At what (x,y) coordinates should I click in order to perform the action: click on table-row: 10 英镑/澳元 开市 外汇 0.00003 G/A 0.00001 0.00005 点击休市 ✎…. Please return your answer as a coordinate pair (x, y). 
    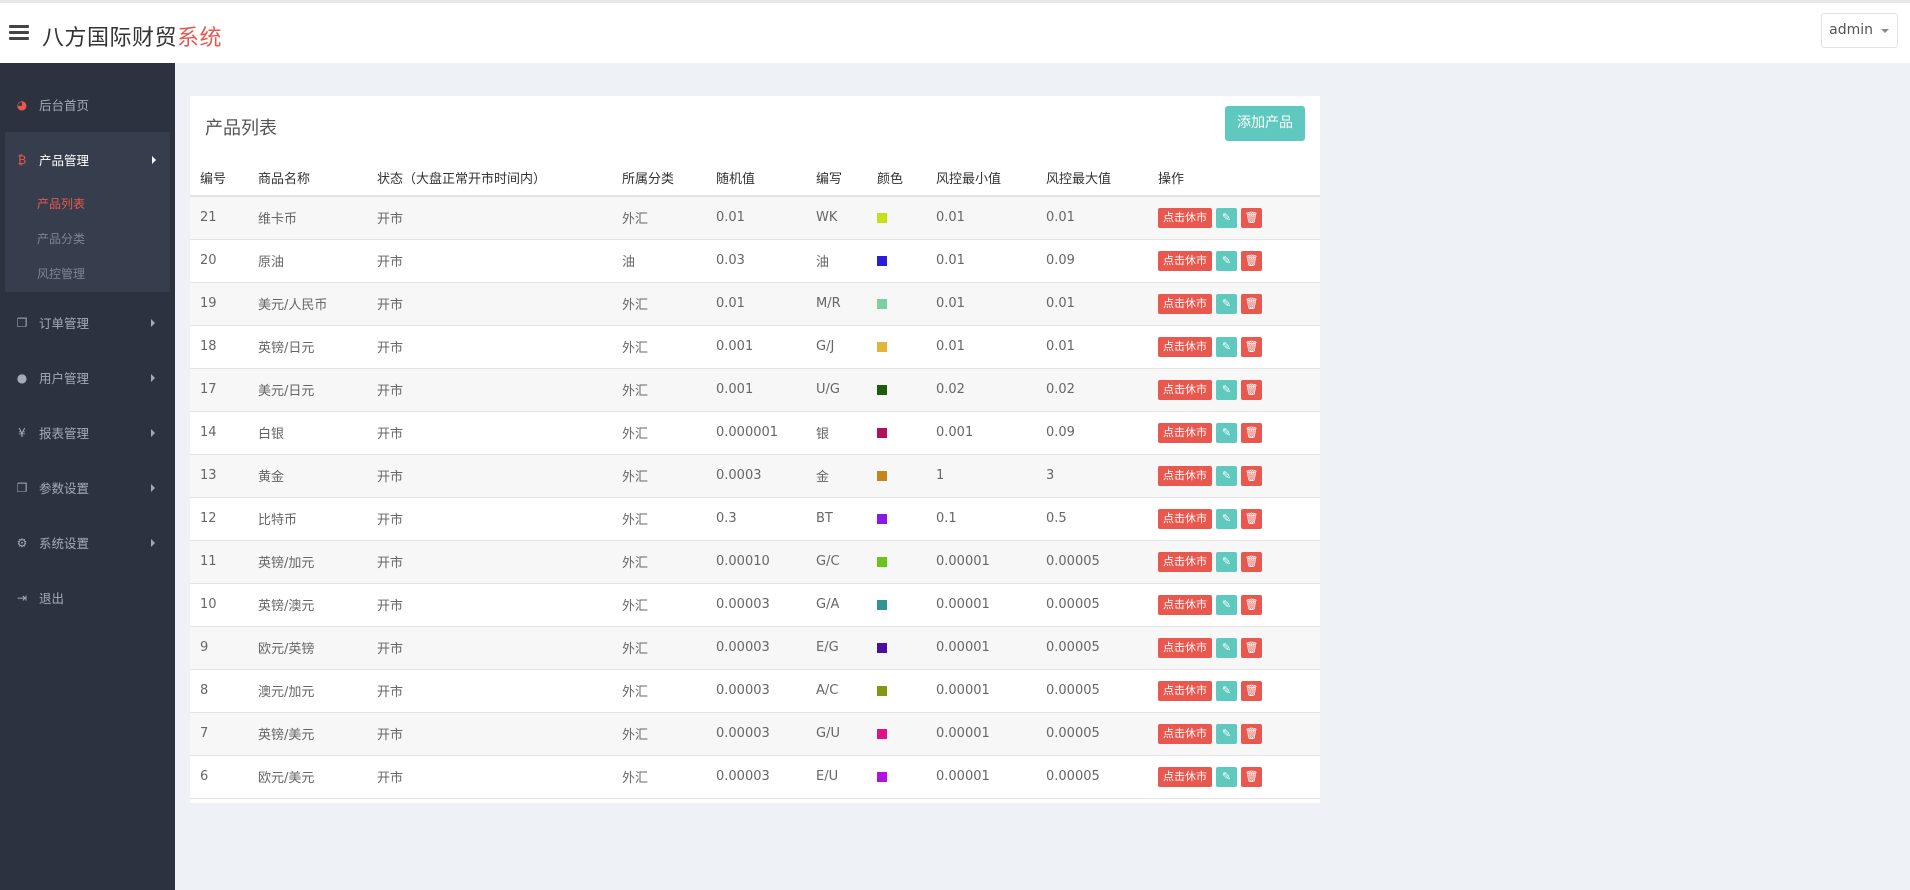
    Looking at the image, I should click on (755, 605).